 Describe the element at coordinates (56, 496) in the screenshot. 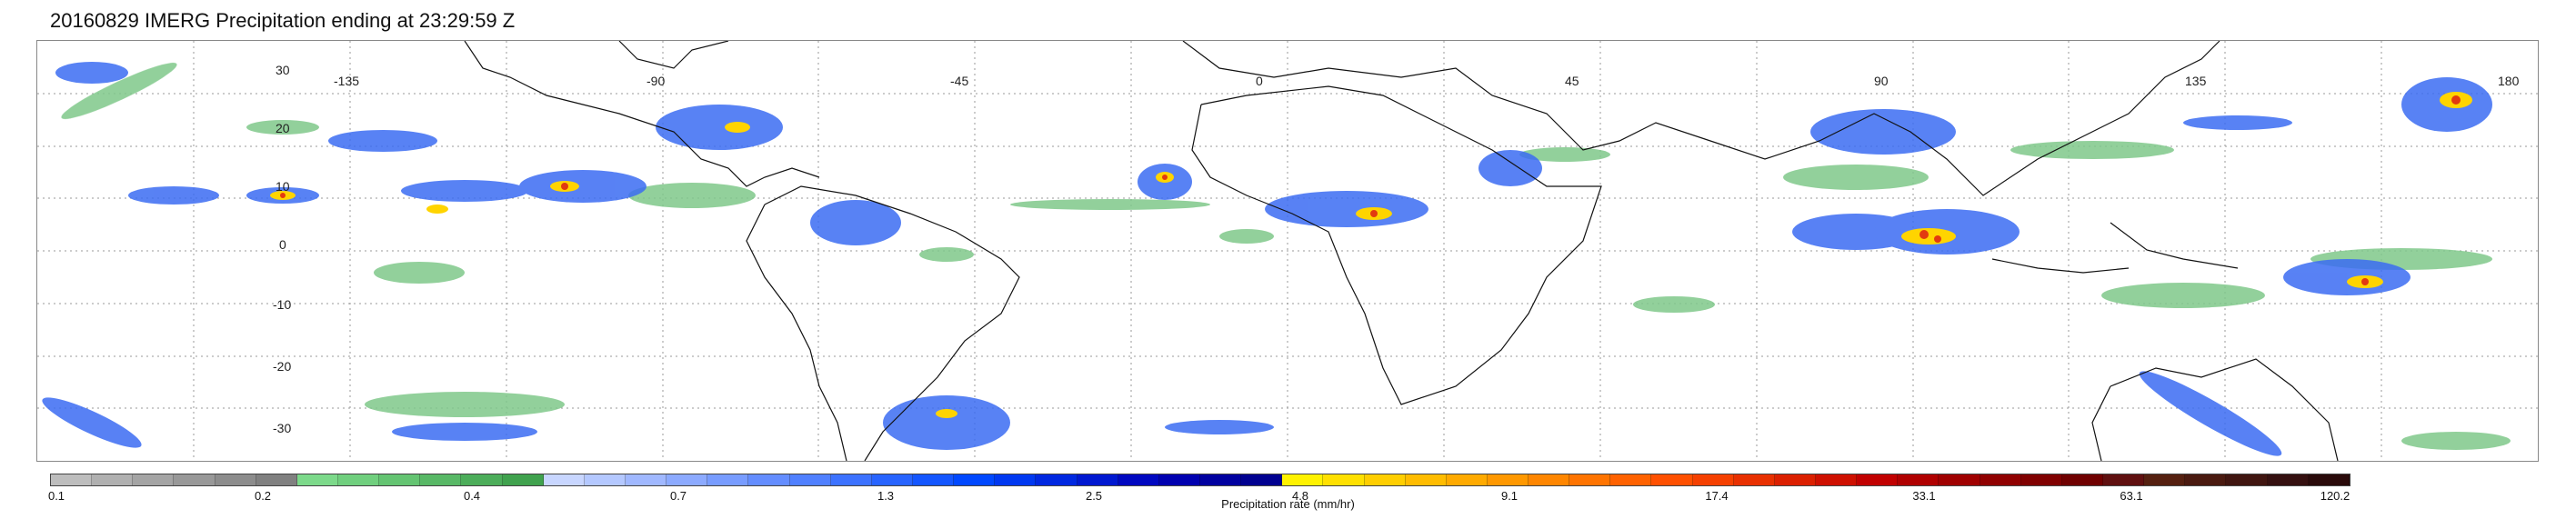

I see `colorbar-tick-label: 0.1` at that location.